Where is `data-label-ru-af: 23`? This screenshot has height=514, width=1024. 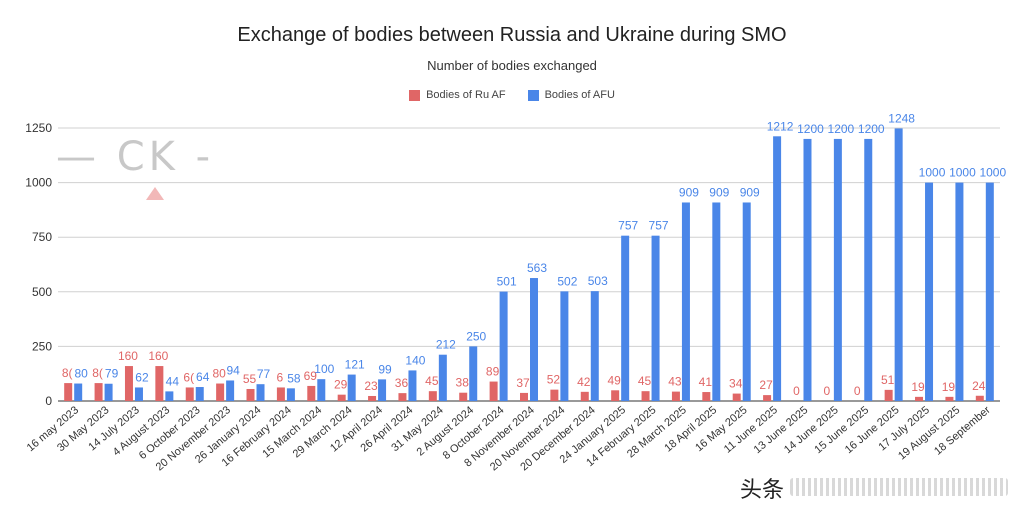
data-label-ru-af: 23 is located at coordinates (371, 386).